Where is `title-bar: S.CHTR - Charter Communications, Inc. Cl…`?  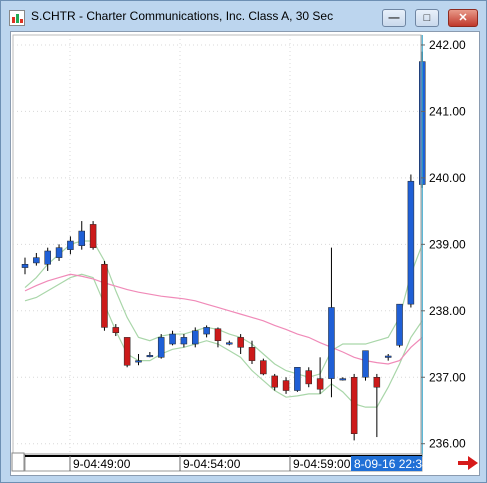 title-bar: S.CHTR - Charter Communications, Inc. Cl… is located at coordinates (243, 16).